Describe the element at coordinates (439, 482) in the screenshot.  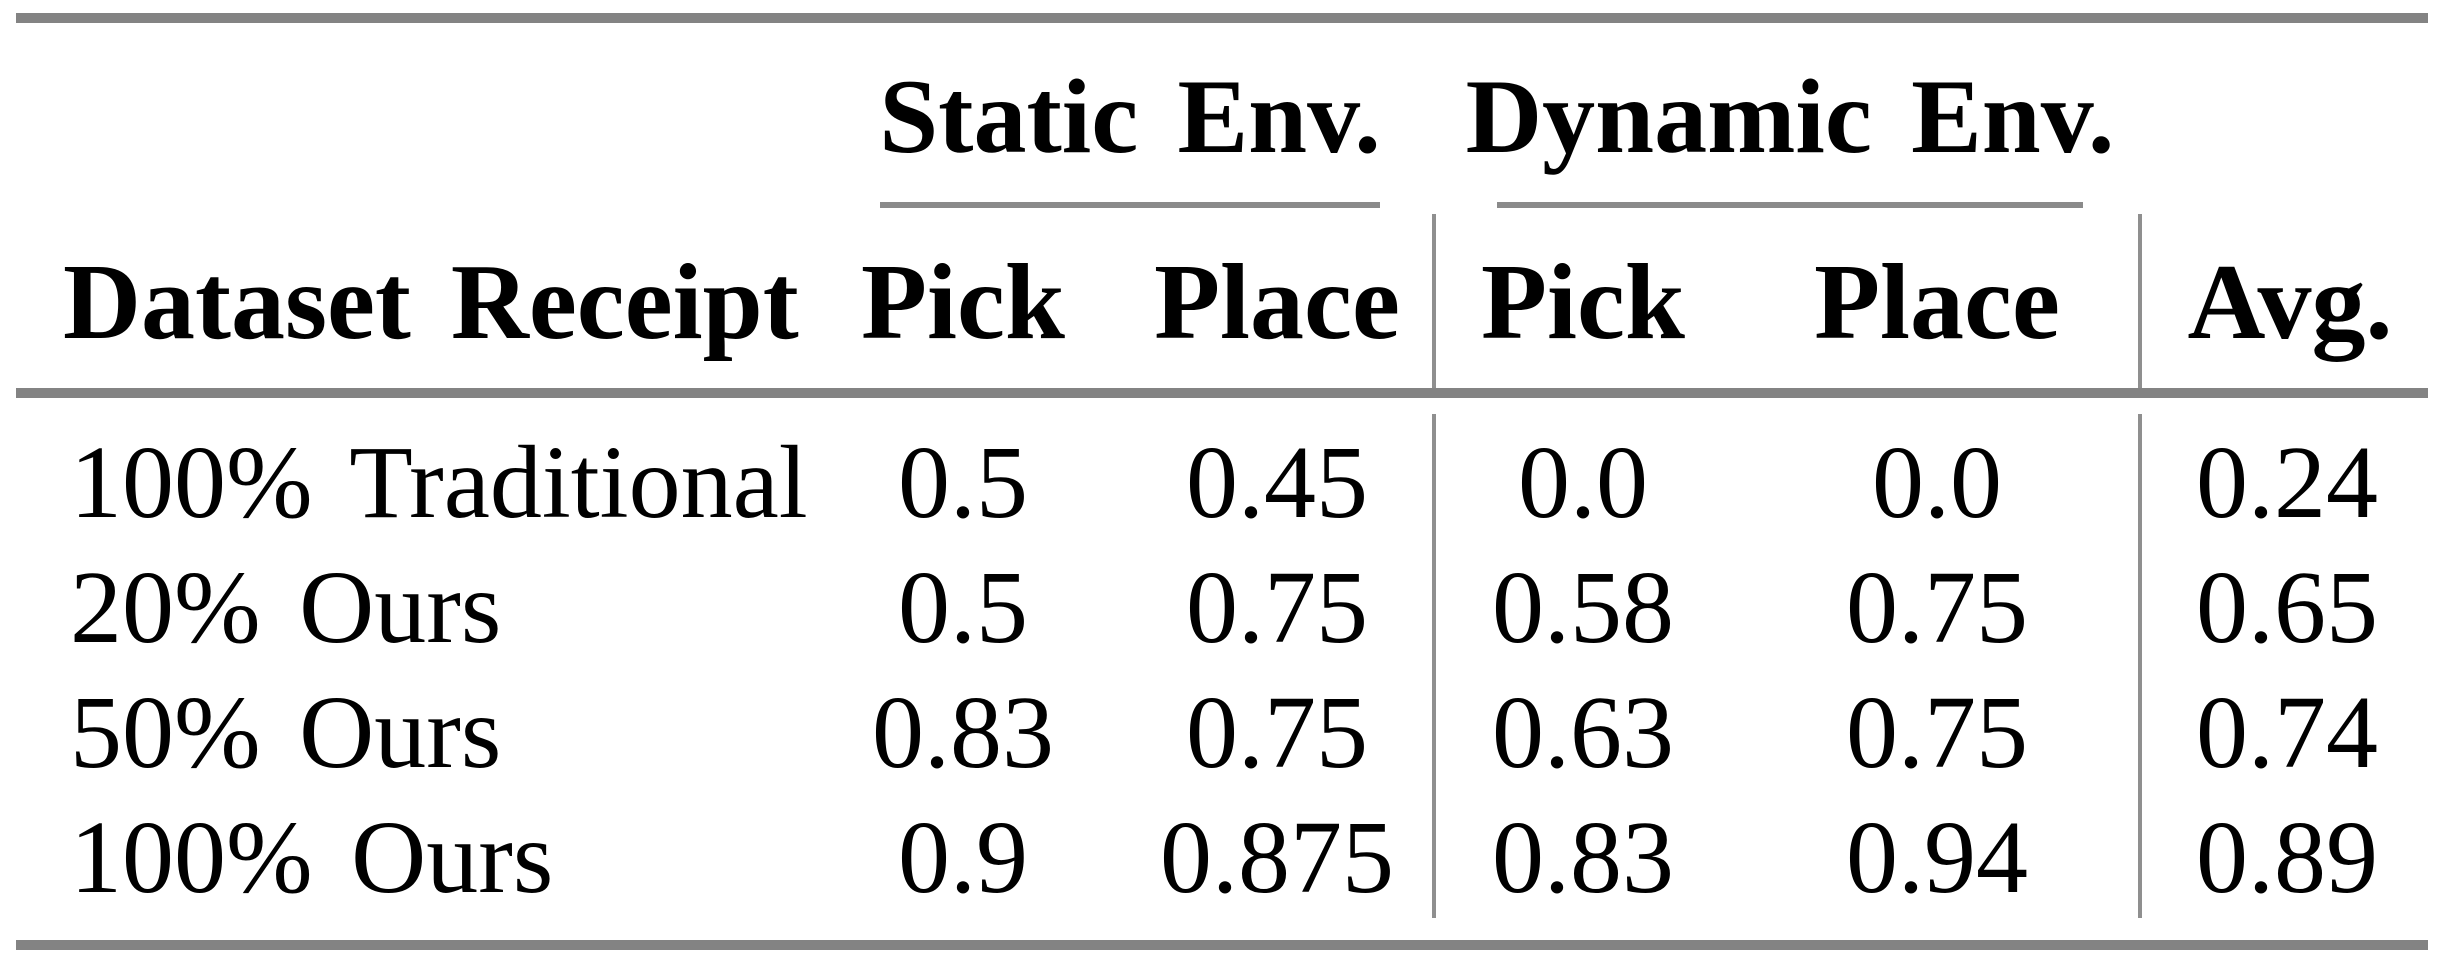
I see `row-label: 100% Traditional` at that location.